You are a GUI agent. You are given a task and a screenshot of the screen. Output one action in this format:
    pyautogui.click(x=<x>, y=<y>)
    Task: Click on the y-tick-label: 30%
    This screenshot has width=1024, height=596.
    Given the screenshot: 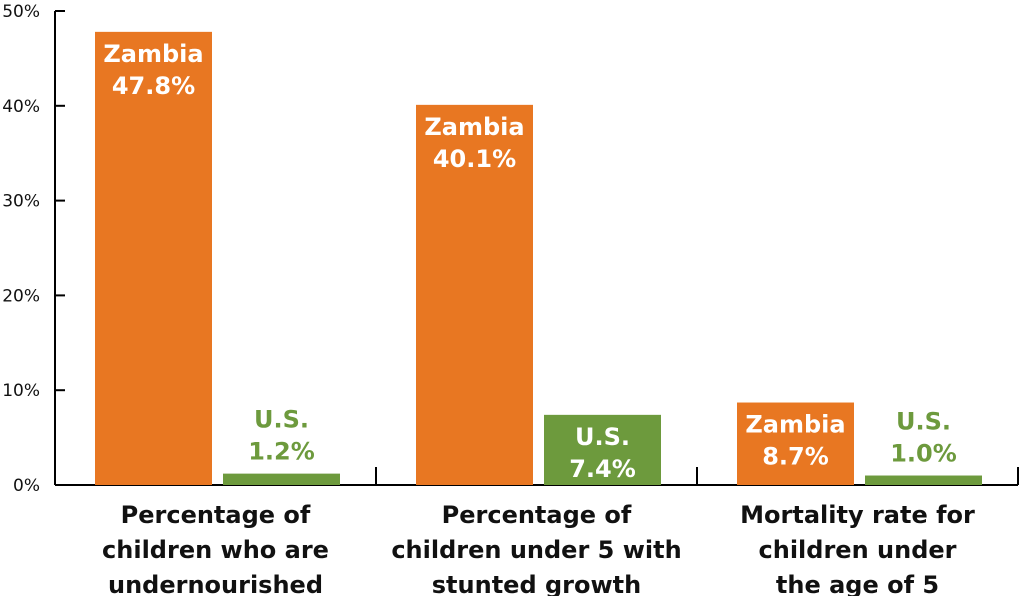 What is the action you would take?
    pyautogui.click(x=21, y=202)
    